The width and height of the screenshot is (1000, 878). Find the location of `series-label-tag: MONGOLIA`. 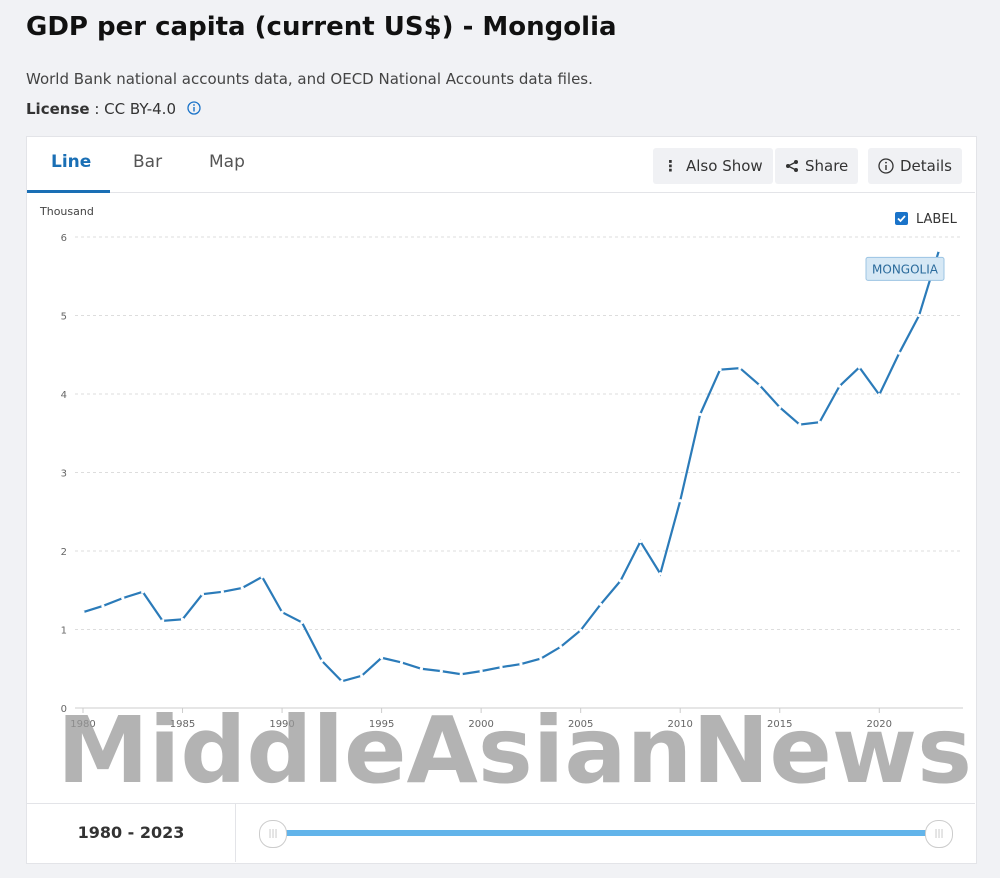

series-label-tag: MONGOLIA is located at coordinates (905, 268).